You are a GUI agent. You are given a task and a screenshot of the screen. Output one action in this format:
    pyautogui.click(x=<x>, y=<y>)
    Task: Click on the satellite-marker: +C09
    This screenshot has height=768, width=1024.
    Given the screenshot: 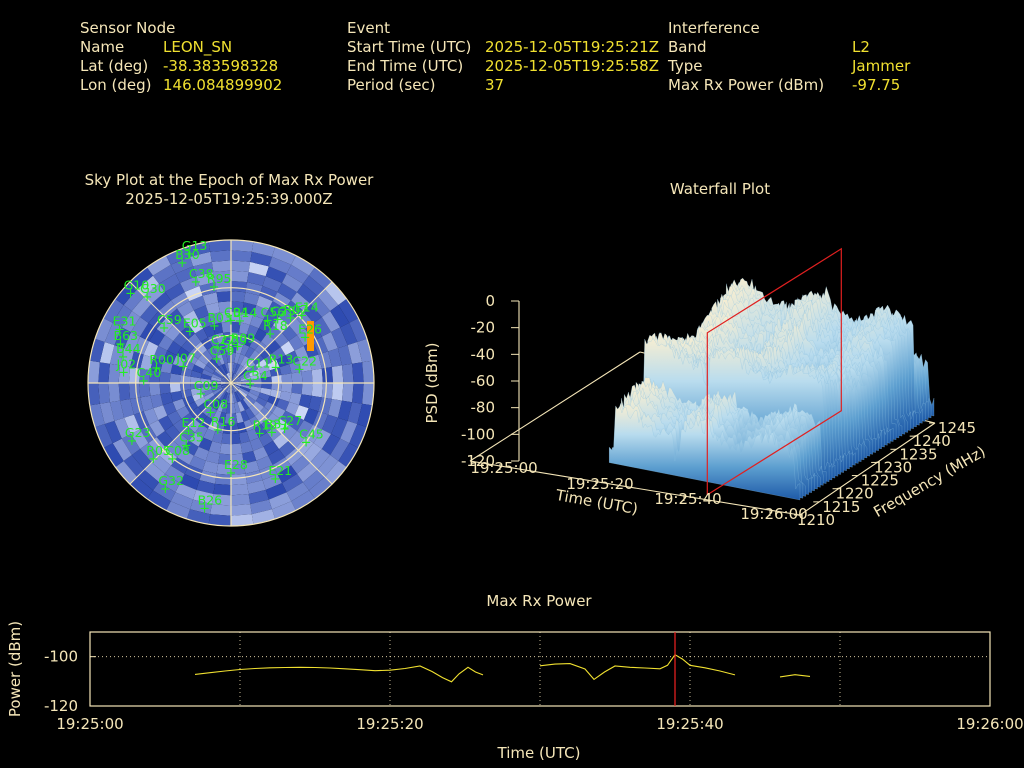 What is the action you would take?
    pyautogui.click(x=206, y=390)
    